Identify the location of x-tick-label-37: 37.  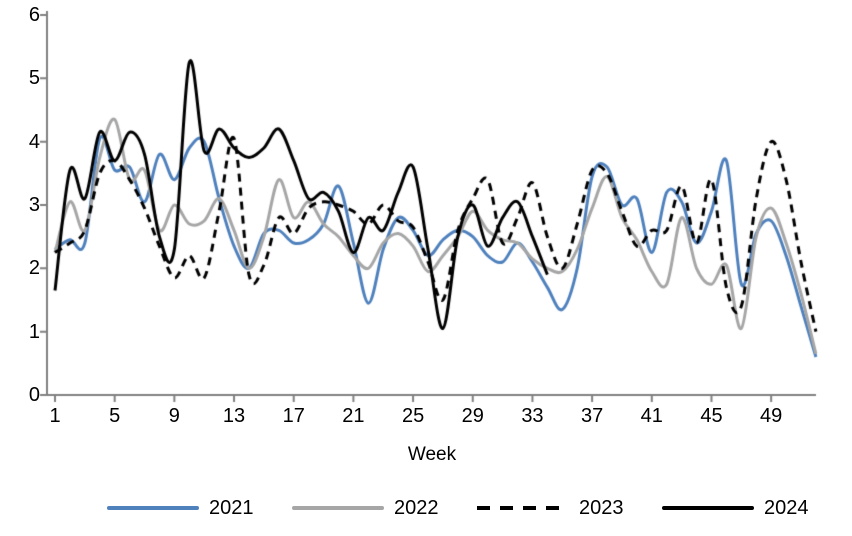
(592, 416).